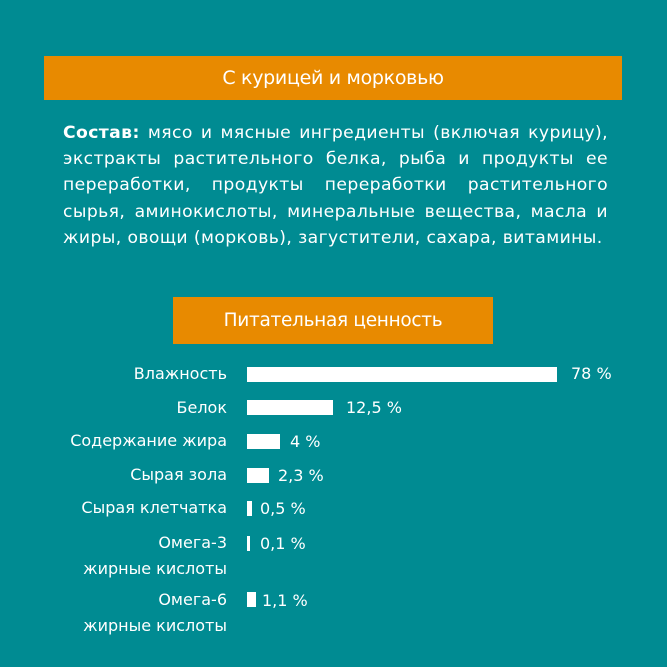 The height and width of the screenshot is (667, 667). Describe the element at coordinates (178, 474) in the screenshot. I see `chart-row-label: Сырая зола` at that location.